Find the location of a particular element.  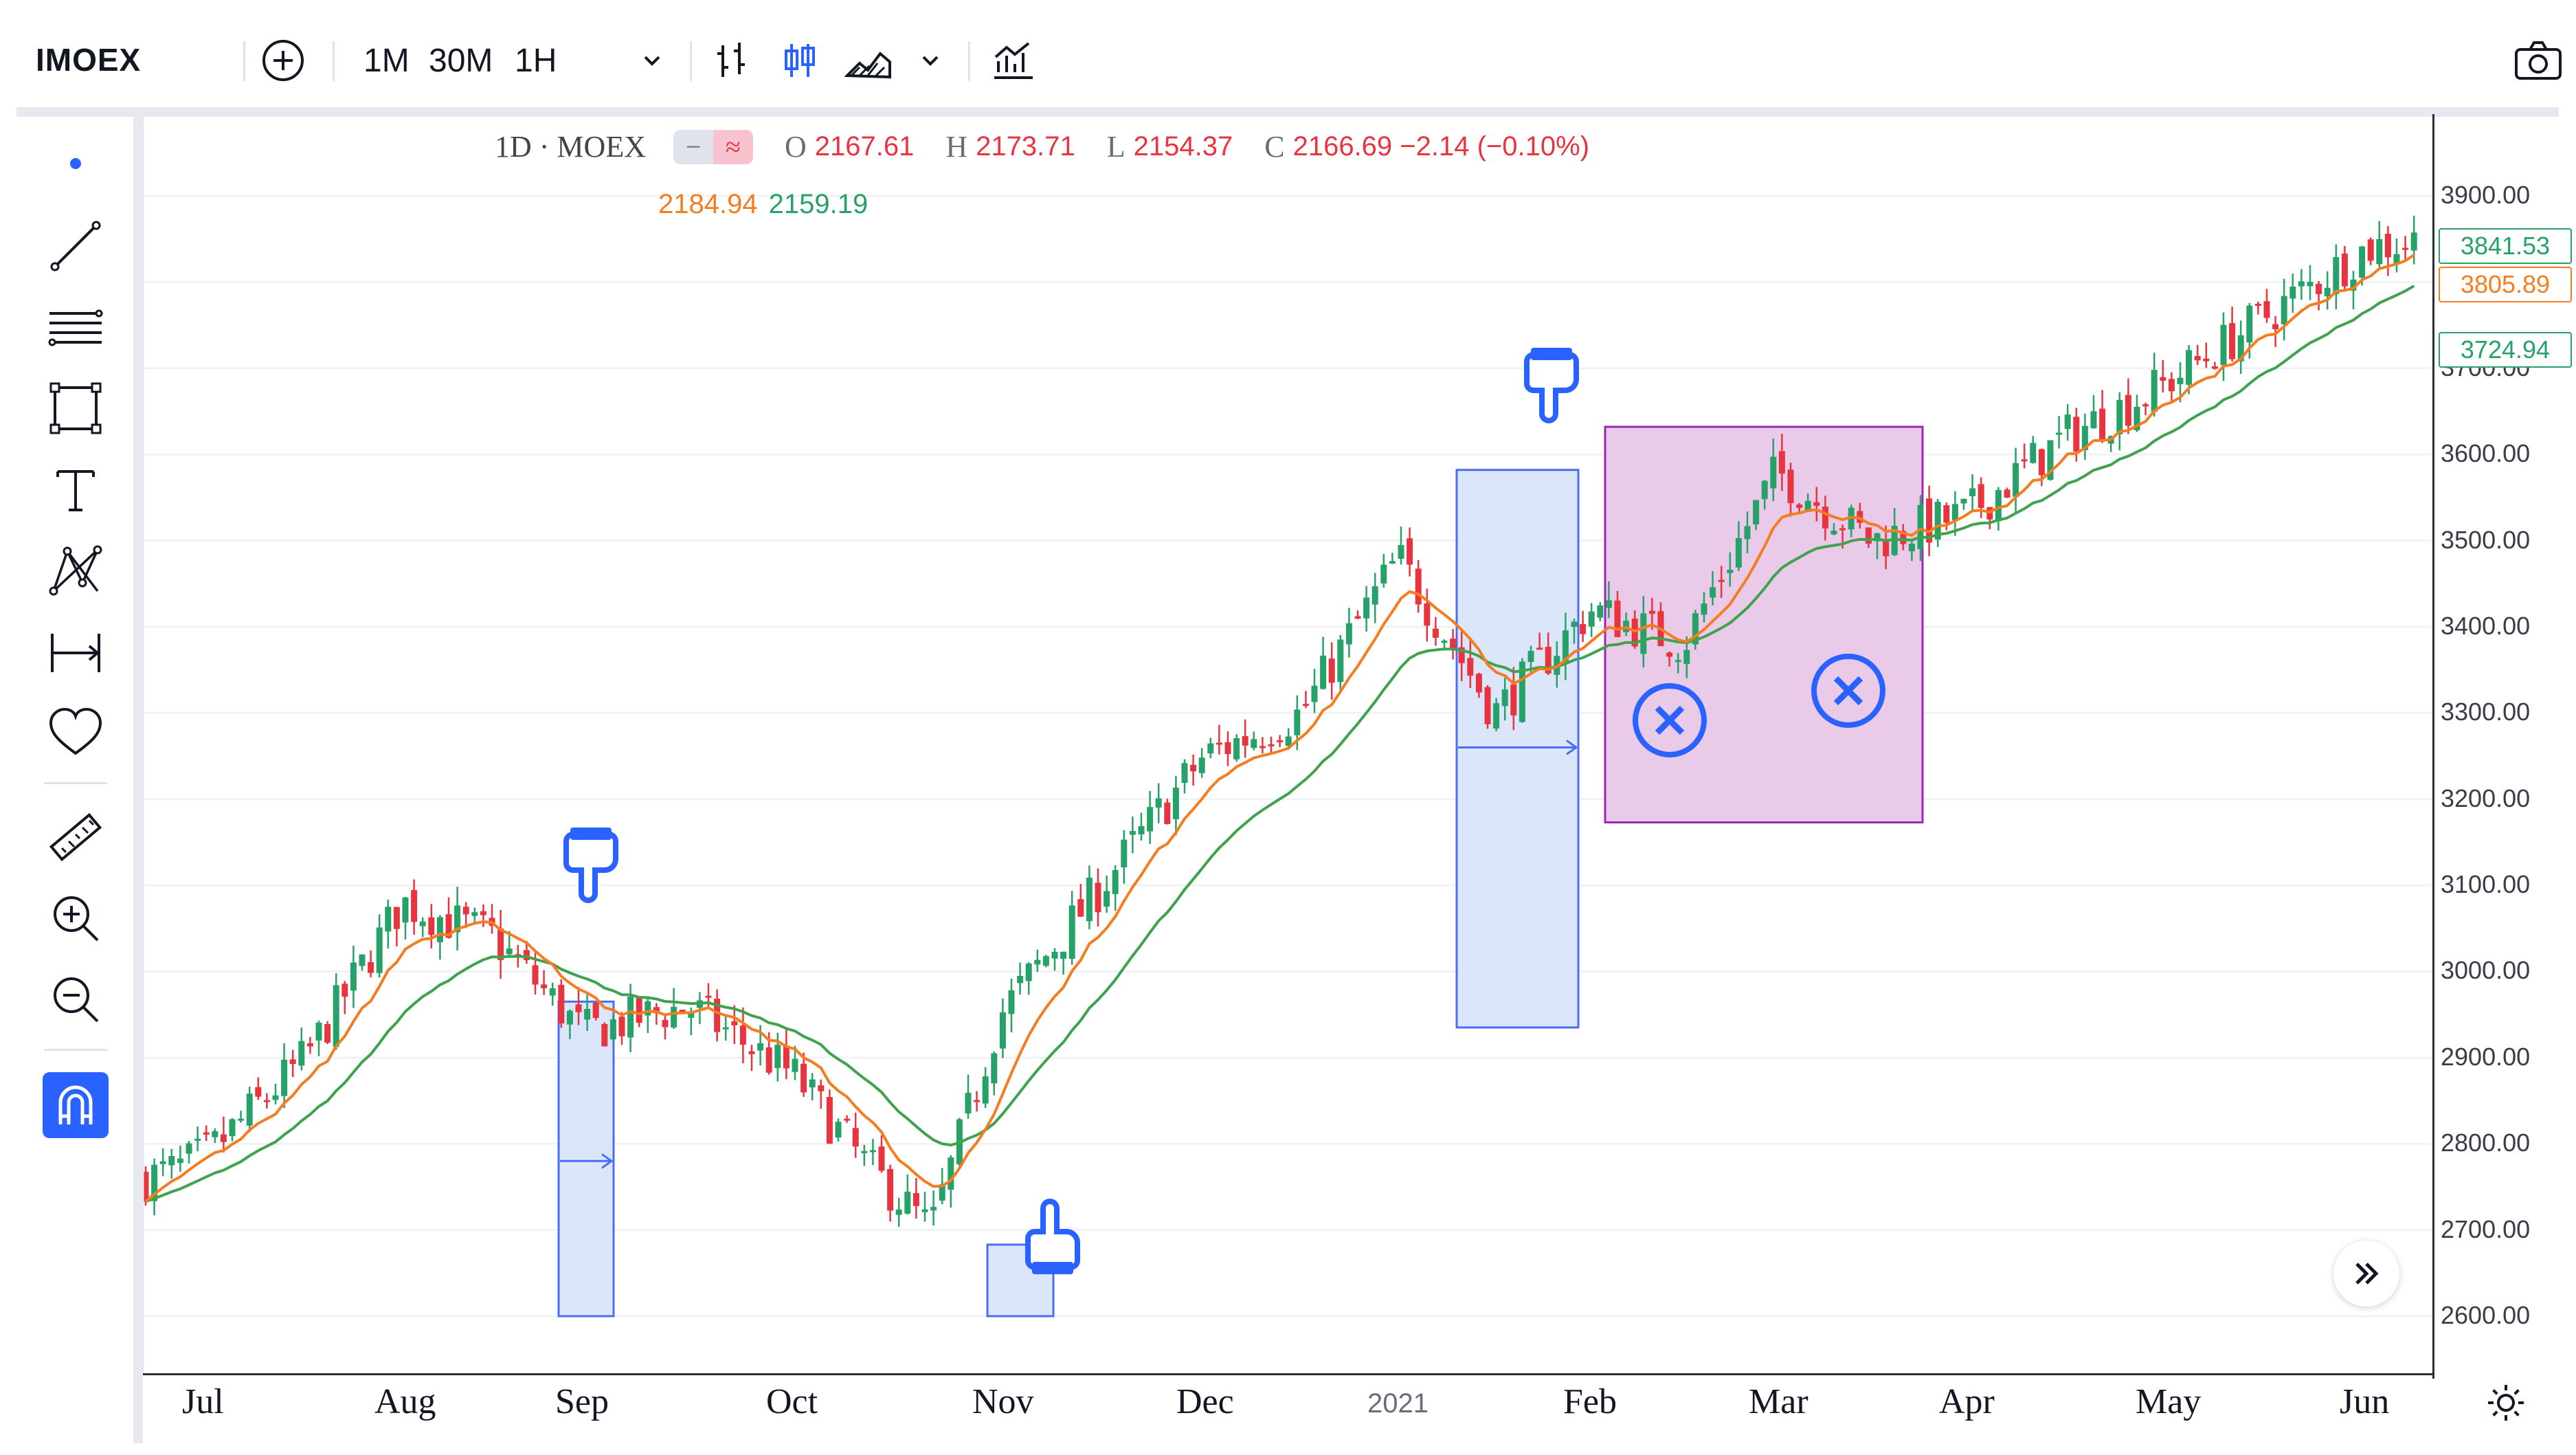

drawing-toolbar is located at coordinates (79, 780).